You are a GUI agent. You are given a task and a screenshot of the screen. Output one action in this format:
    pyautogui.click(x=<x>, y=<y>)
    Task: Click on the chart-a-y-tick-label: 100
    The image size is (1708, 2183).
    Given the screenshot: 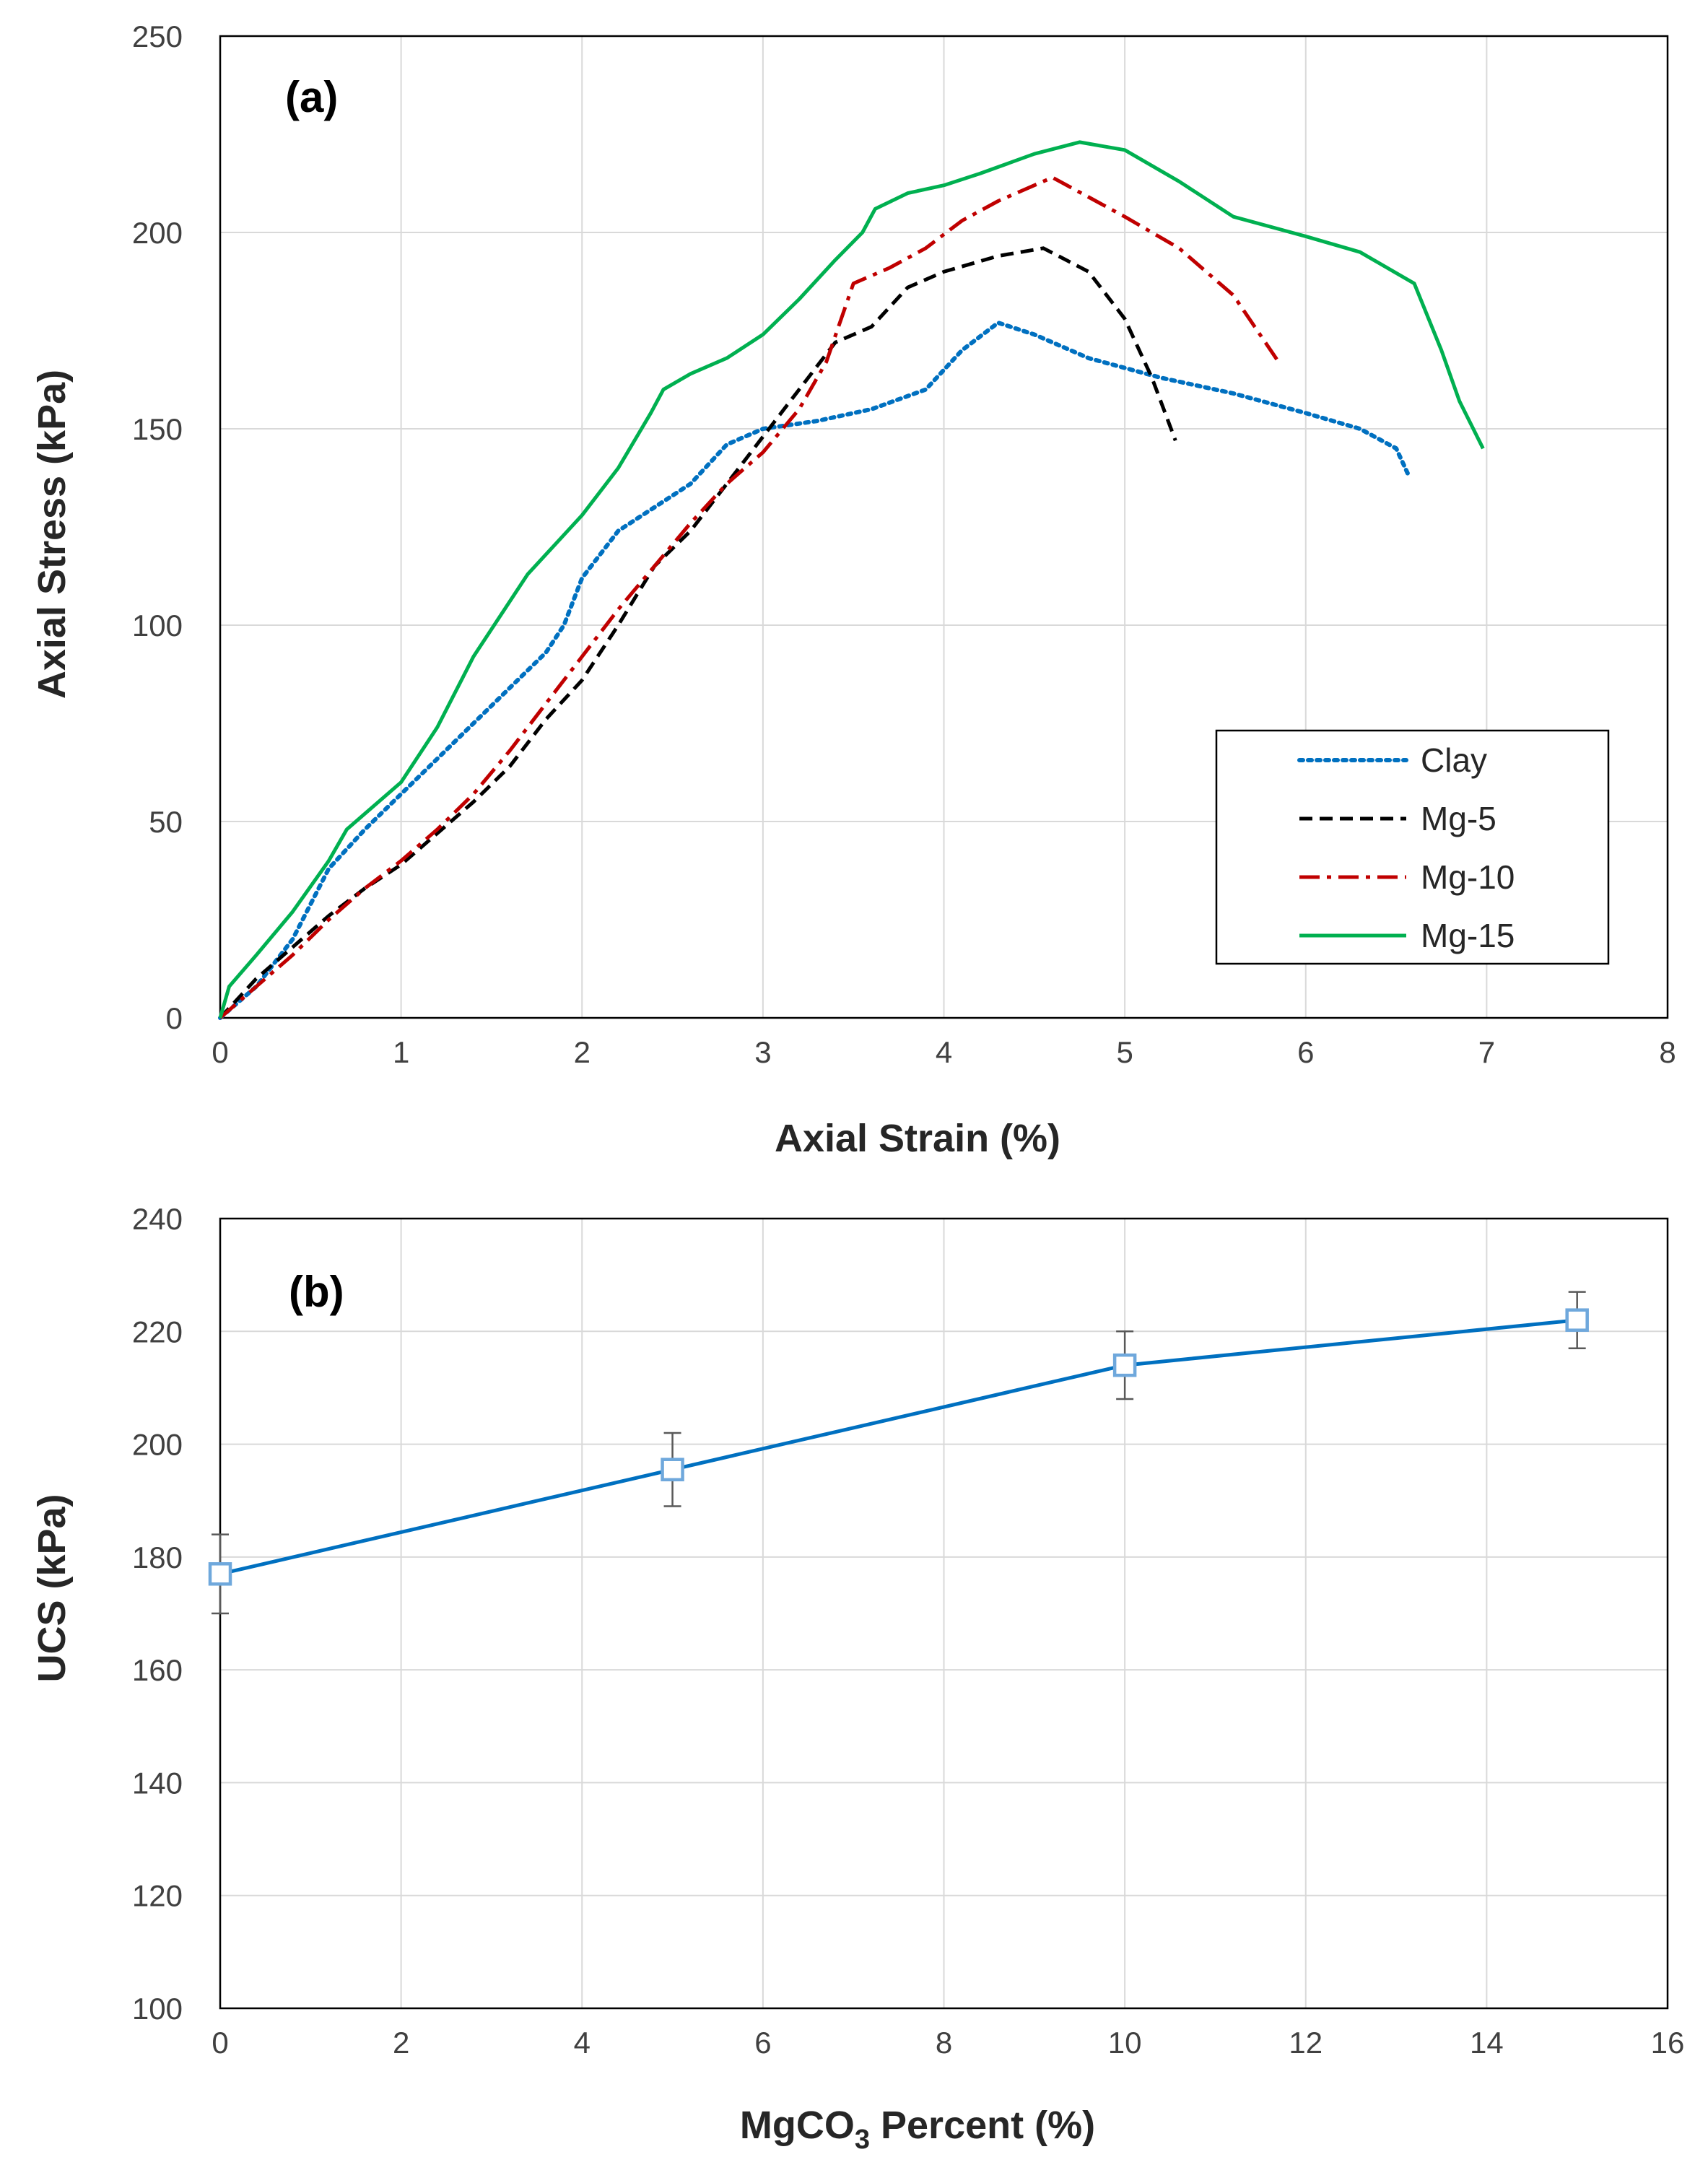 What is the action you would take?
    pyautogui.click(x=158, y=626)
    